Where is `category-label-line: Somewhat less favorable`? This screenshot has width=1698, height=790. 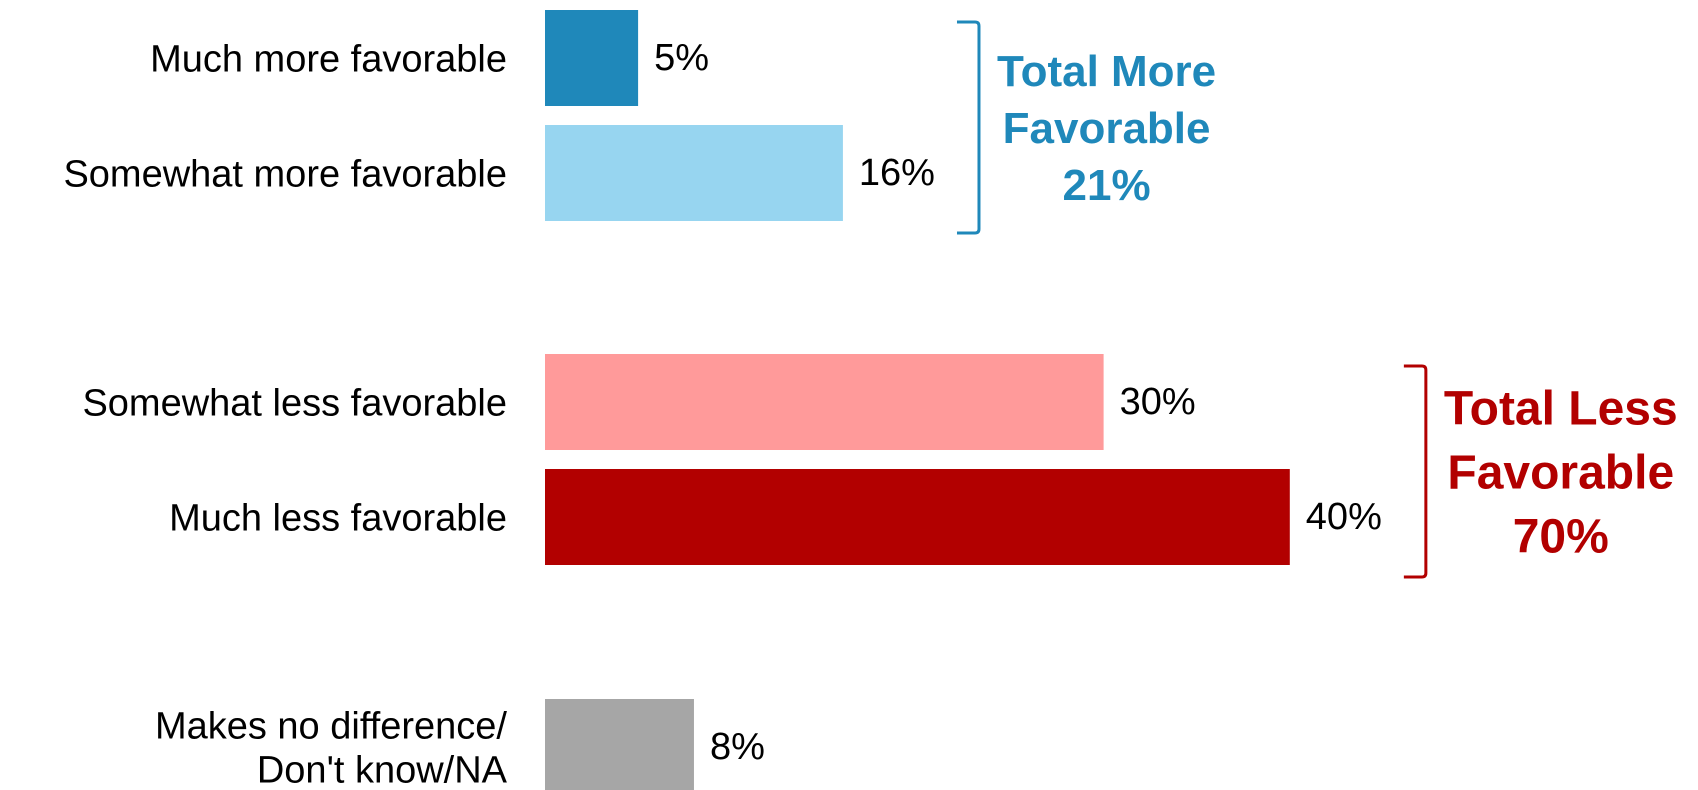
category-label-line: Somewhat less favorable is located at coordinates (294, 403).